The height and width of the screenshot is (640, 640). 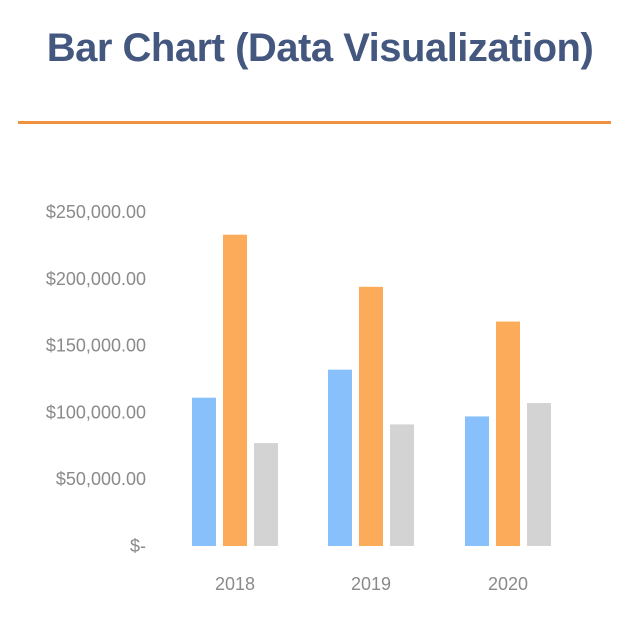 What do you see at coordinates (320, 48) in the screenshot?
I see `page-title: Bar Chart (Data Visualization)` at bounding box center [320, 48].